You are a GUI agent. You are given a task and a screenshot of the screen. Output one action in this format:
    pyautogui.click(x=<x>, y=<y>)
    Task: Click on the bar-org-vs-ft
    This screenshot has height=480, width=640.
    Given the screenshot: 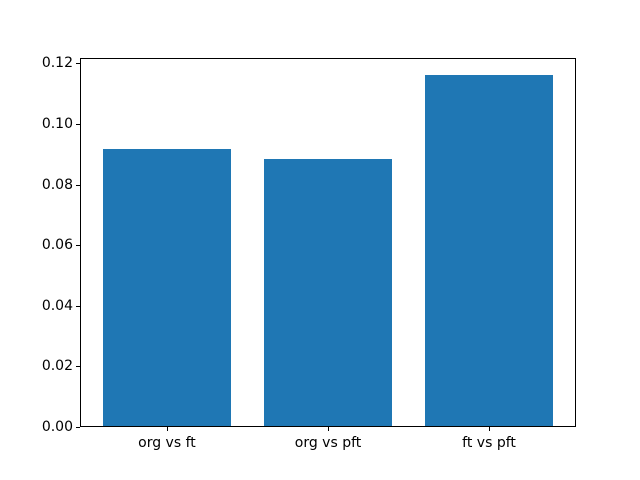 What is the action you would take?
    pyautogui.click(x=167, y=287)
    